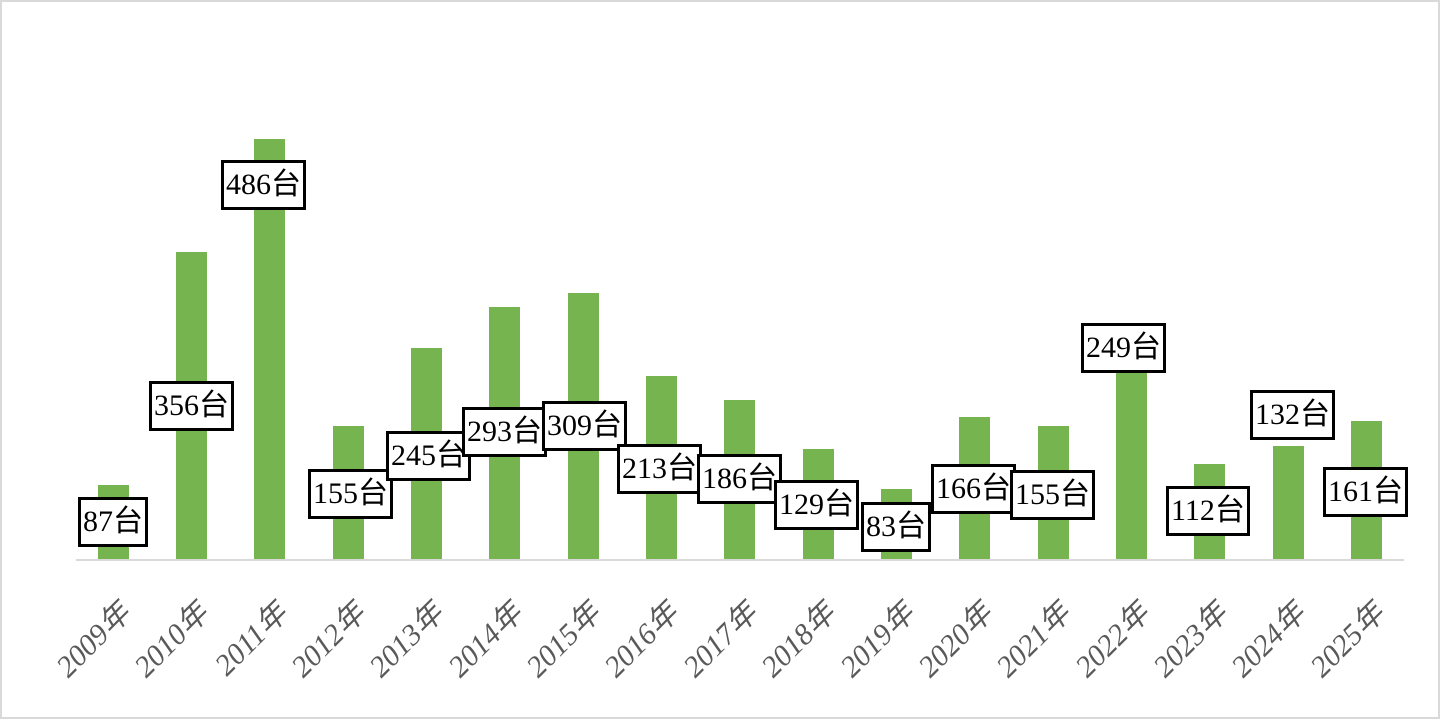  What do you see at coordinates (973, 489) in the screenshot?
I see `data-label-2020年: 166台` at bounding box center [973, 489].